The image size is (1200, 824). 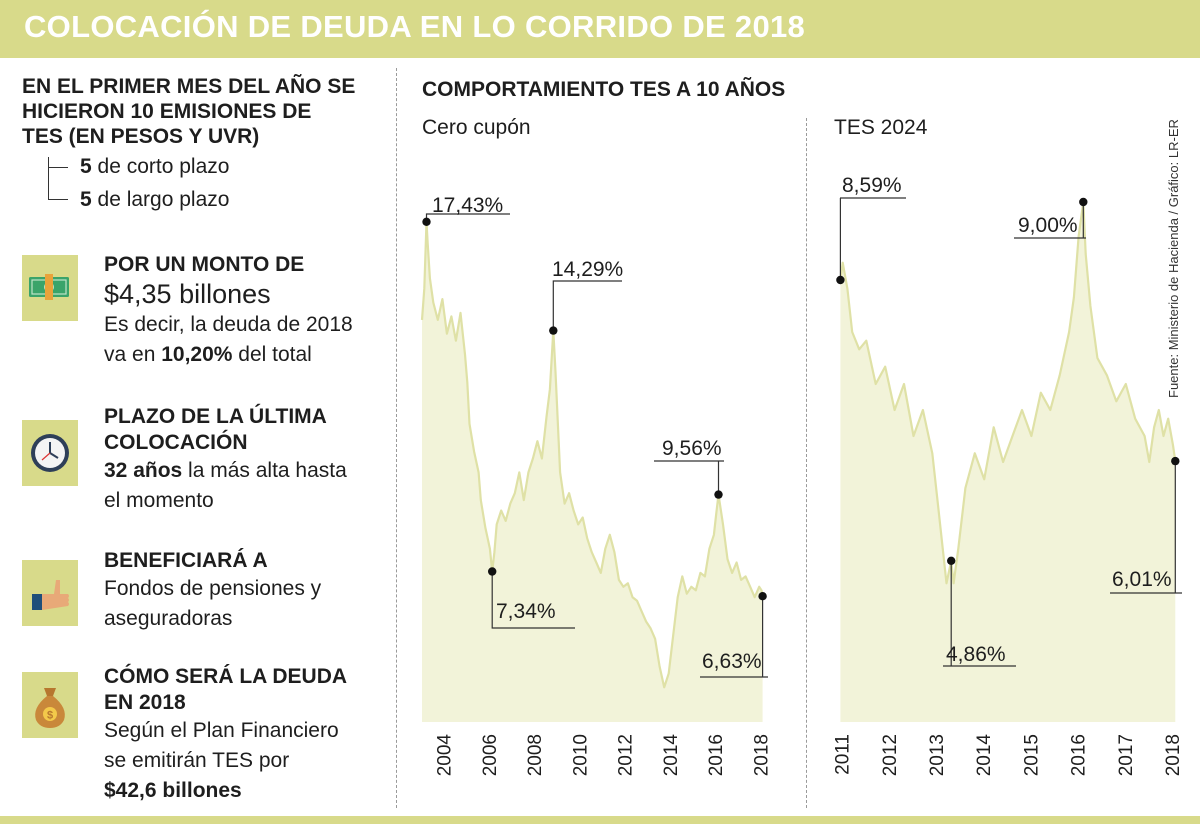 I want to click on long-term-number: 5, so click(x=86, y=199).